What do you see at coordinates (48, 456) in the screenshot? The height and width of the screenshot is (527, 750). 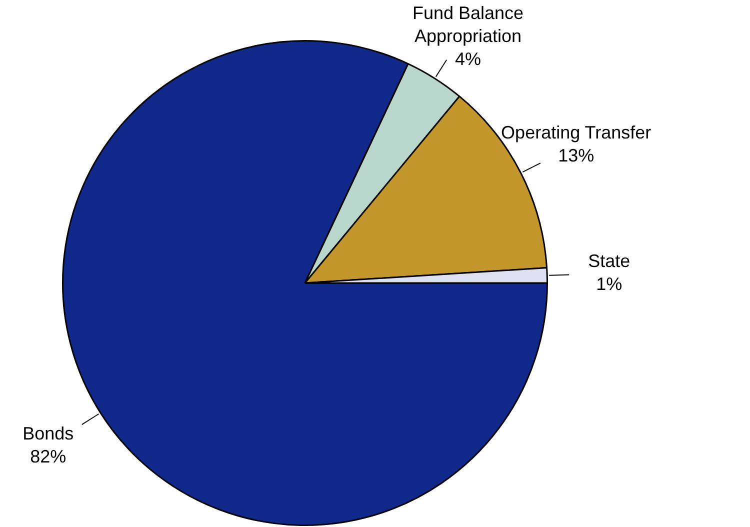 I see `data-label: 82%` at bounding box center [48, 456].